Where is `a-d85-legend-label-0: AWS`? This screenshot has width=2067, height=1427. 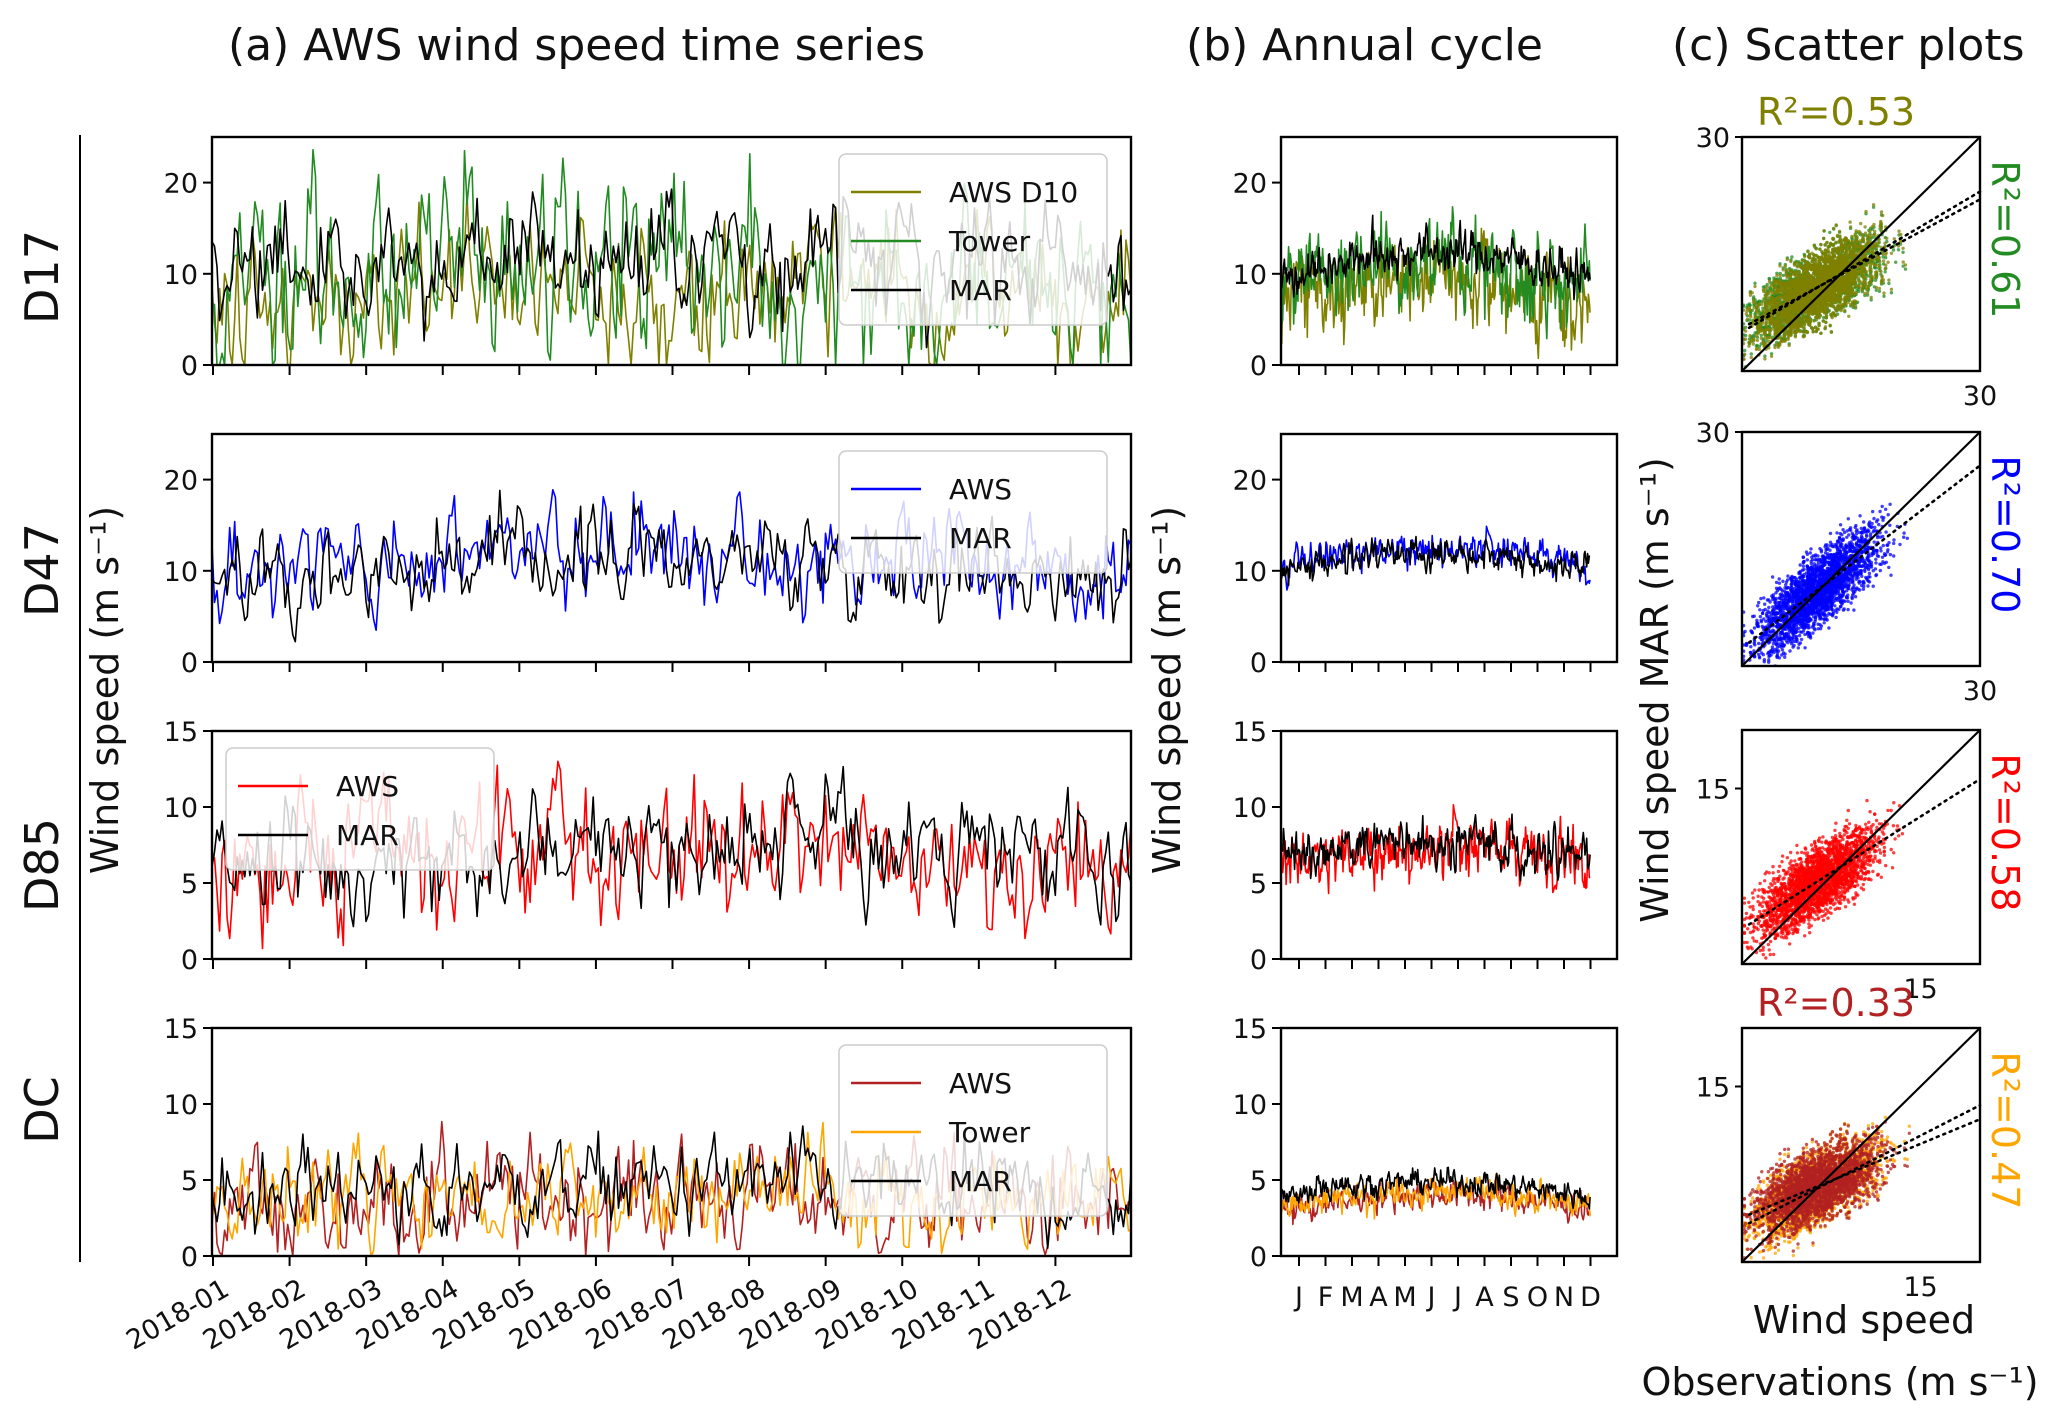
a-d85-legend-label-0: AWS is located at coordinates (367, 786).